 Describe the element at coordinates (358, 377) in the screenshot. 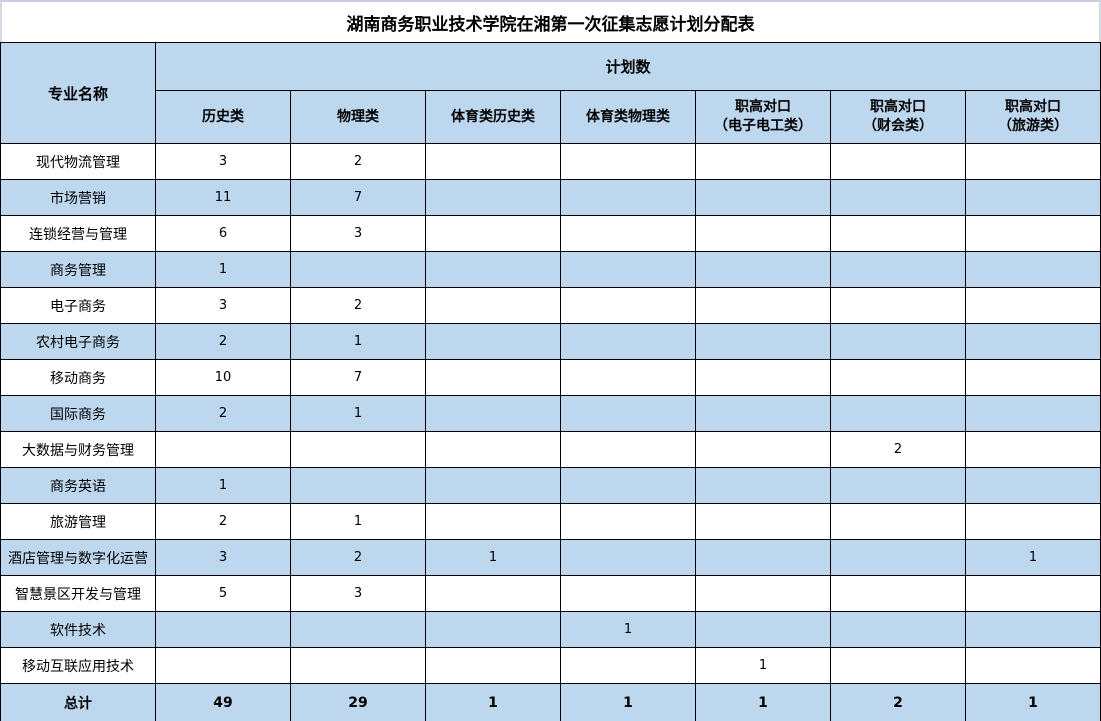

I see `plan-count-cell-physics: 7` at that location.